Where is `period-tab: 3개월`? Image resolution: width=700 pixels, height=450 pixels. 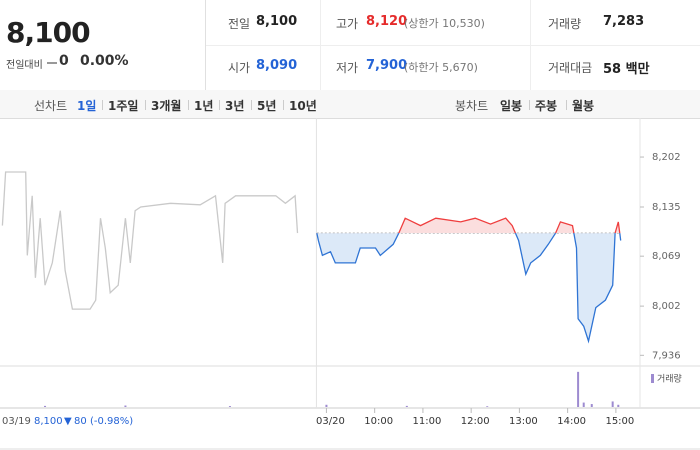
period-tab: 3개월 is located at coordinates (166, 106).